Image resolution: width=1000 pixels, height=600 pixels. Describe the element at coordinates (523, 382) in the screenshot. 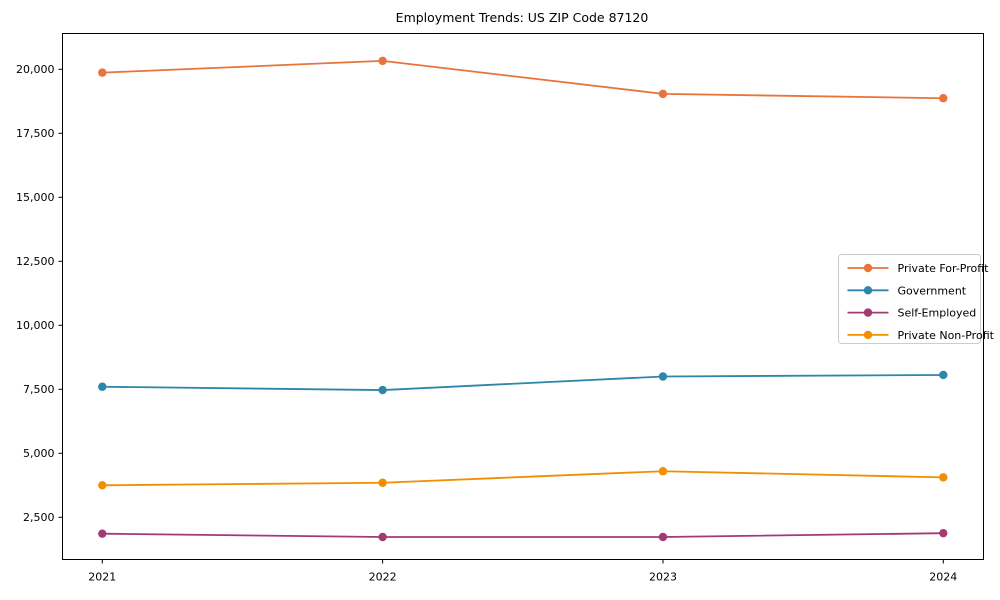

I see `series-line-government` at that location.